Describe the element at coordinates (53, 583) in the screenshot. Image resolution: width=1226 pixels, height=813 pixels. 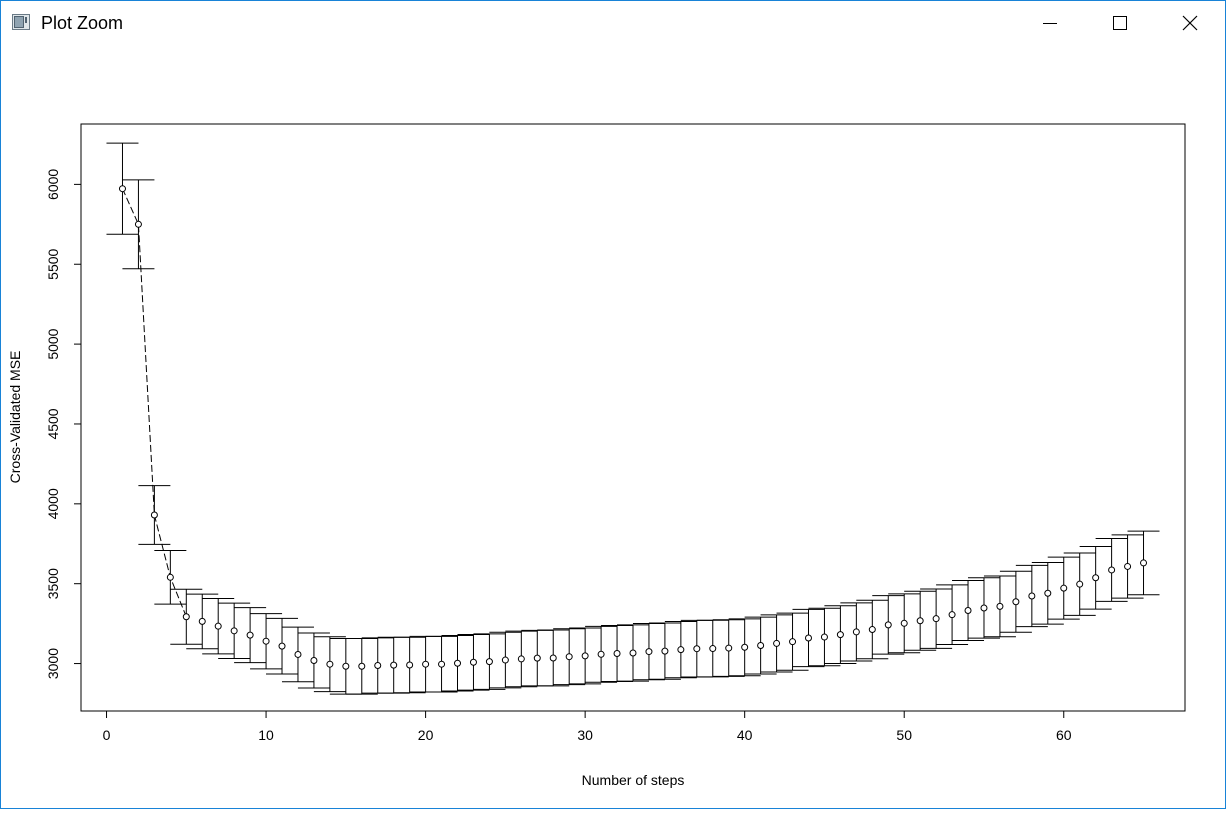
I see `y-tick-label: 3500` at that location.